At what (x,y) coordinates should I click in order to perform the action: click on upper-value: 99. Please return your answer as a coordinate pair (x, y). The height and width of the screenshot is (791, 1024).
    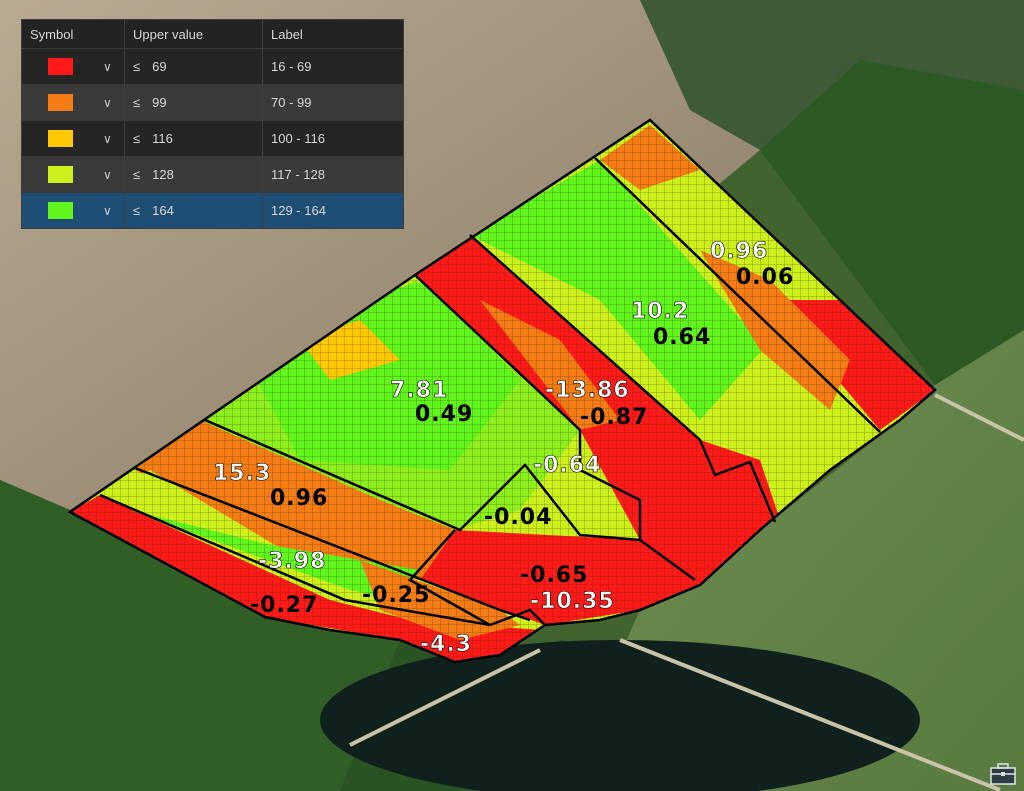
    Looking at the image, I should click on (159, 102).